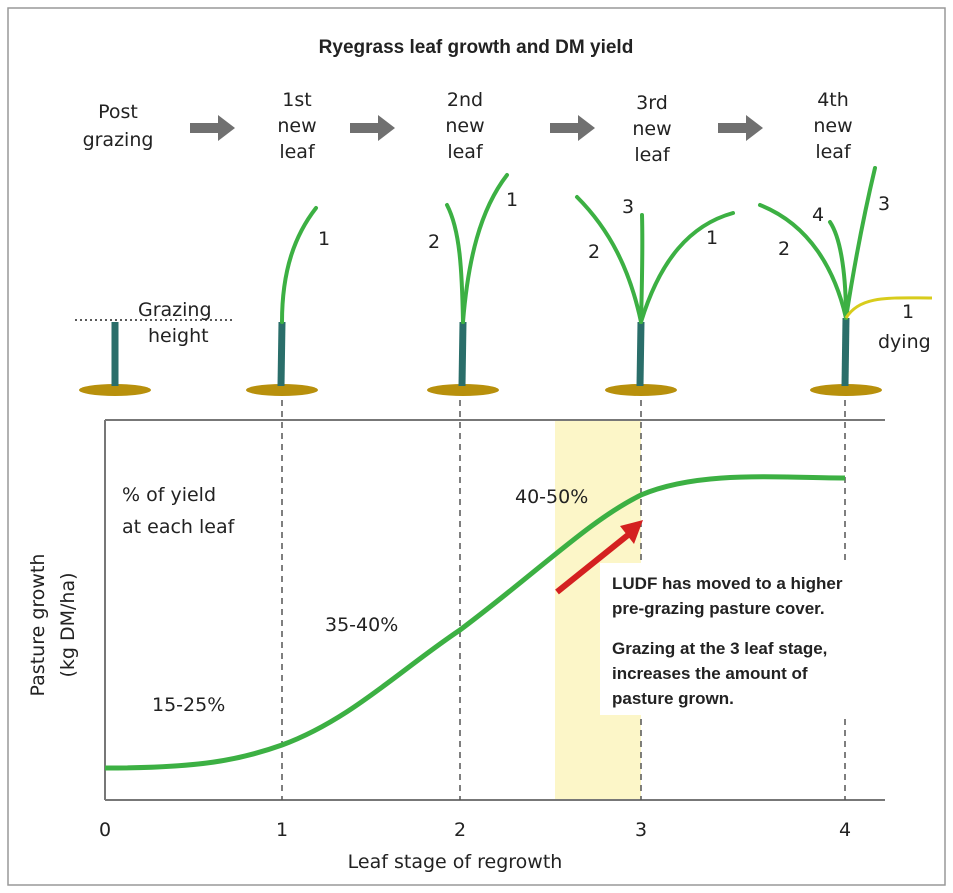 The image size is (953, 893). Describe the element at coordinates (282, 830) in the screenshot. I see `x-tick-label: 1` at that location.